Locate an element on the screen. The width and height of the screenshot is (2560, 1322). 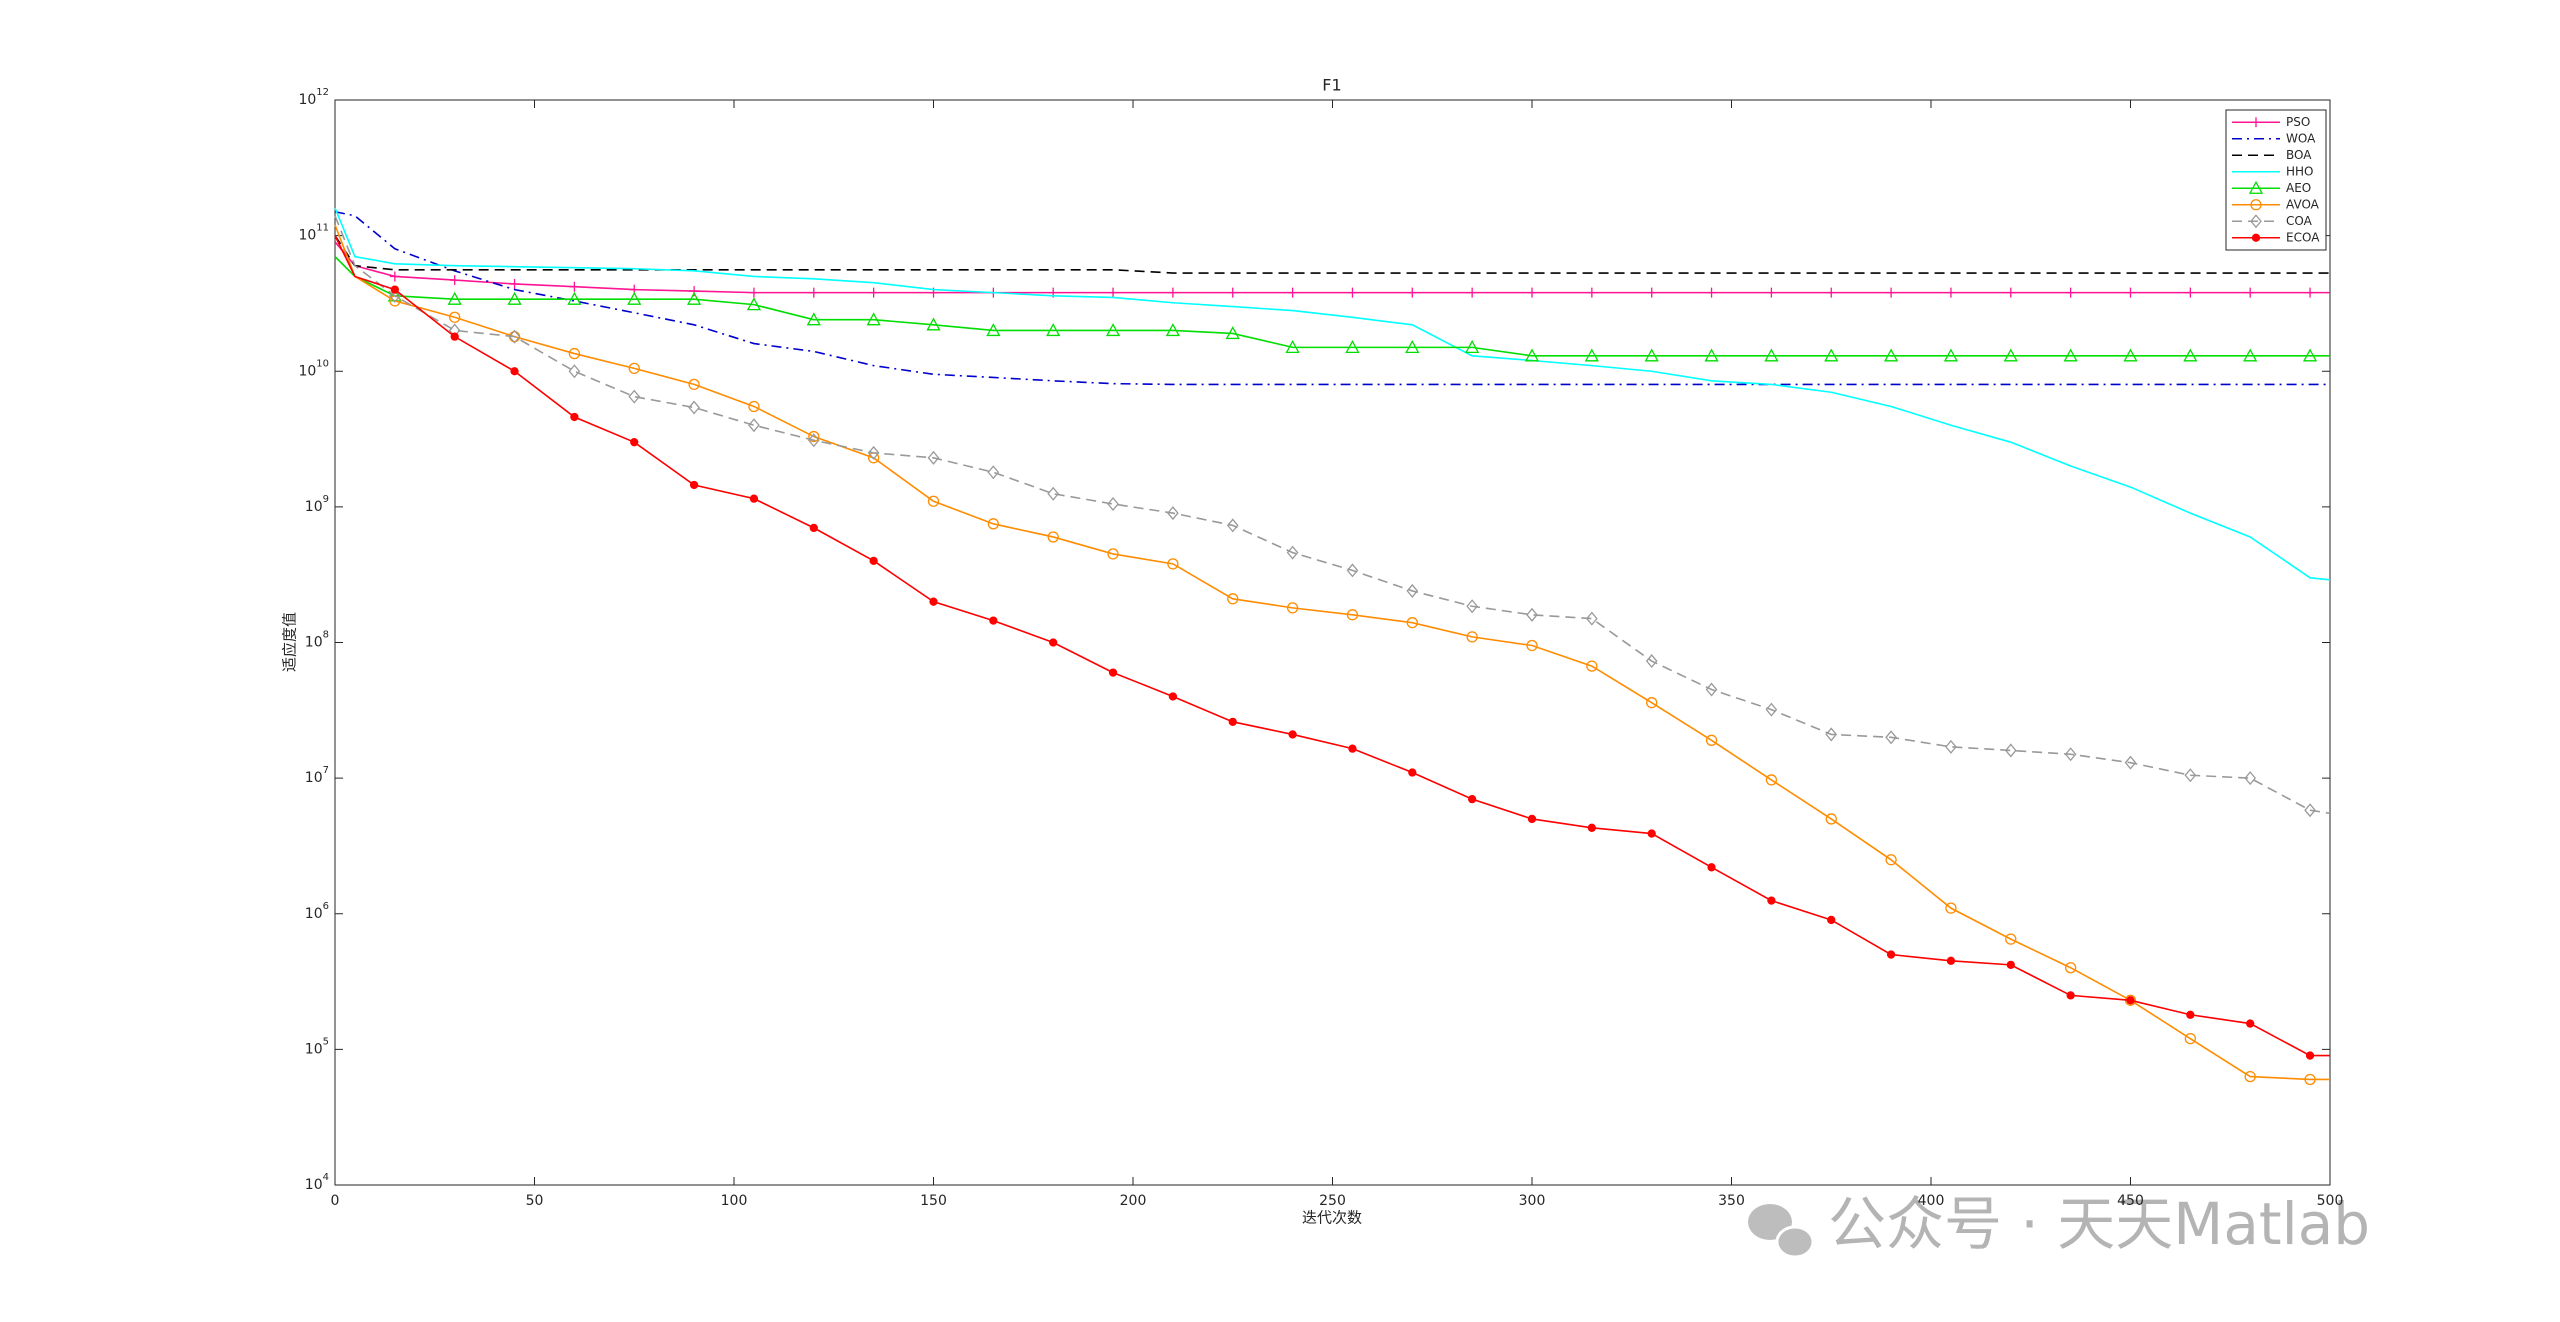
y-tick-exp: 12 is located at coordinates (322, 92).